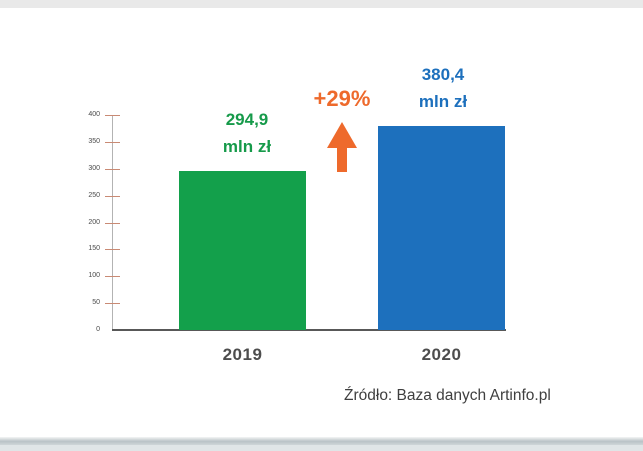  What do you see at coordinates (94, 141) in the screenshot?
I see `y-tick-label-350: 350` at bounding box center [94, 141].